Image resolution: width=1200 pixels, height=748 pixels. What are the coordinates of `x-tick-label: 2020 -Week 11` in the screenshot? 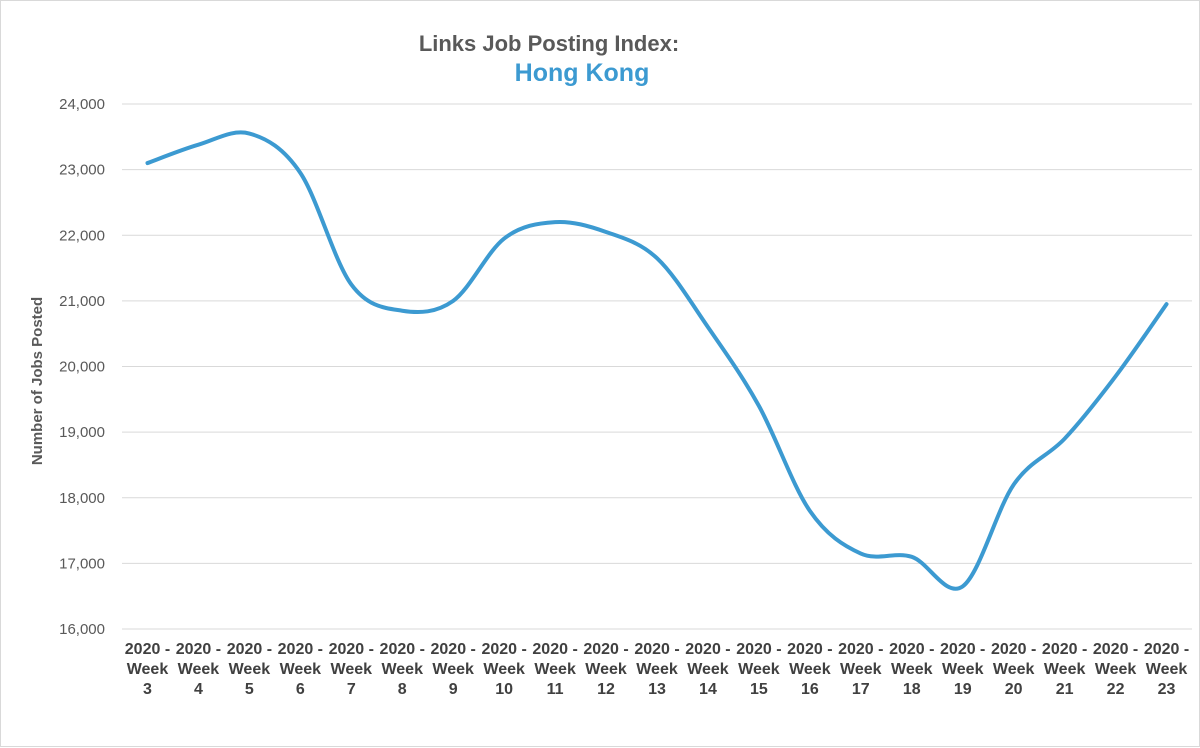 It's located at (554, 669).